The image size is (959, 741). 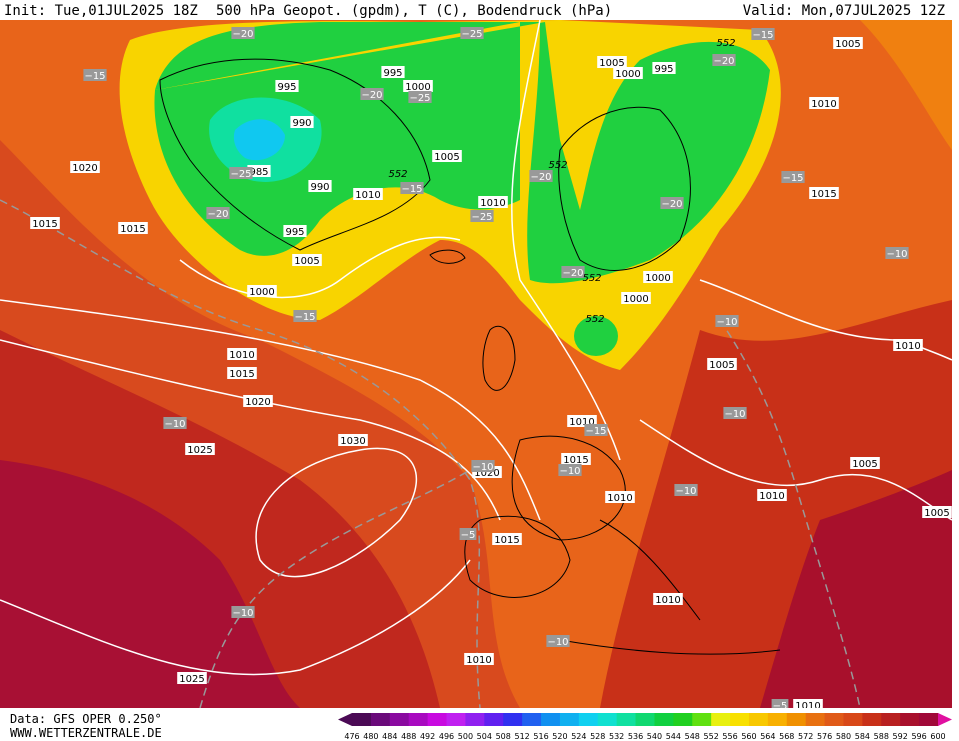 I want to click on green-cell, so click(x=596, y=336).